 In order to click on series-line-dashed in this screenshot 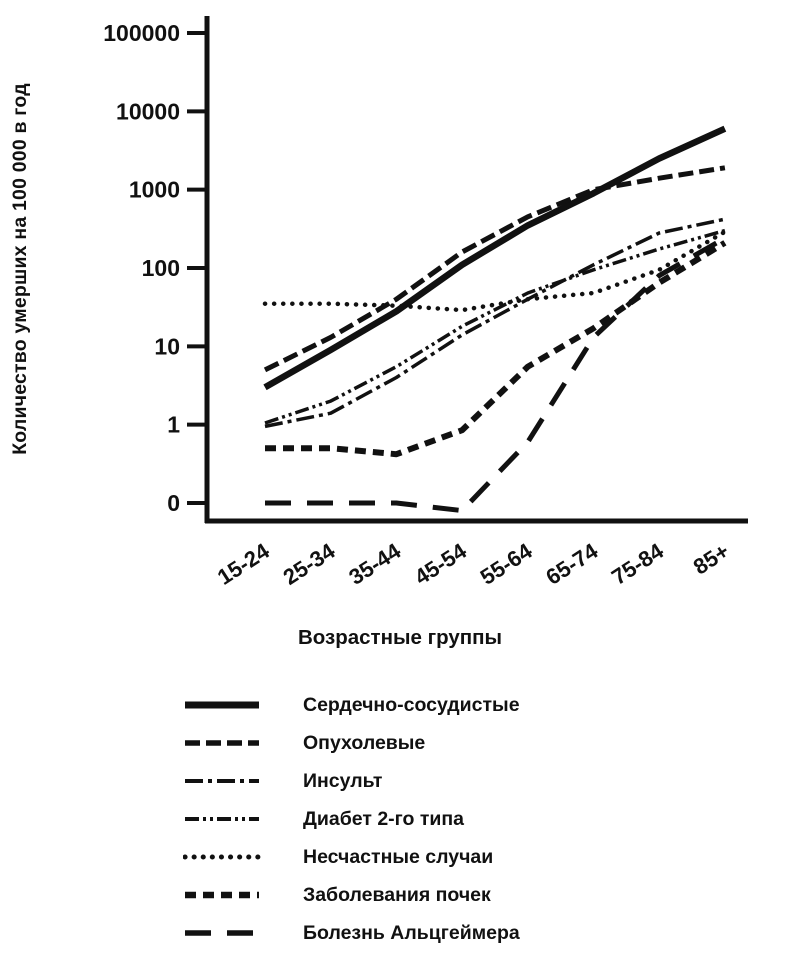, I will do `click(494, 269)`.